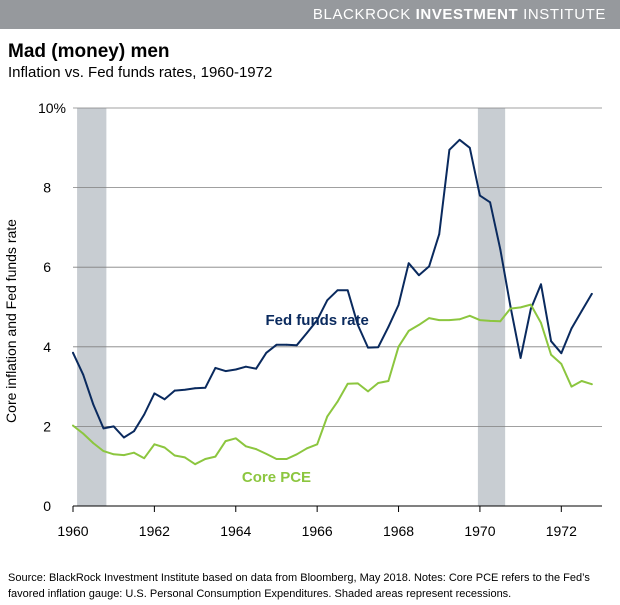 The height and width of the screenshot is (605, 620). What do you see at coordinates (47, 347) in the screenshot?
I see `y-tick-label-4: 4` at bounding box center [47, 347].